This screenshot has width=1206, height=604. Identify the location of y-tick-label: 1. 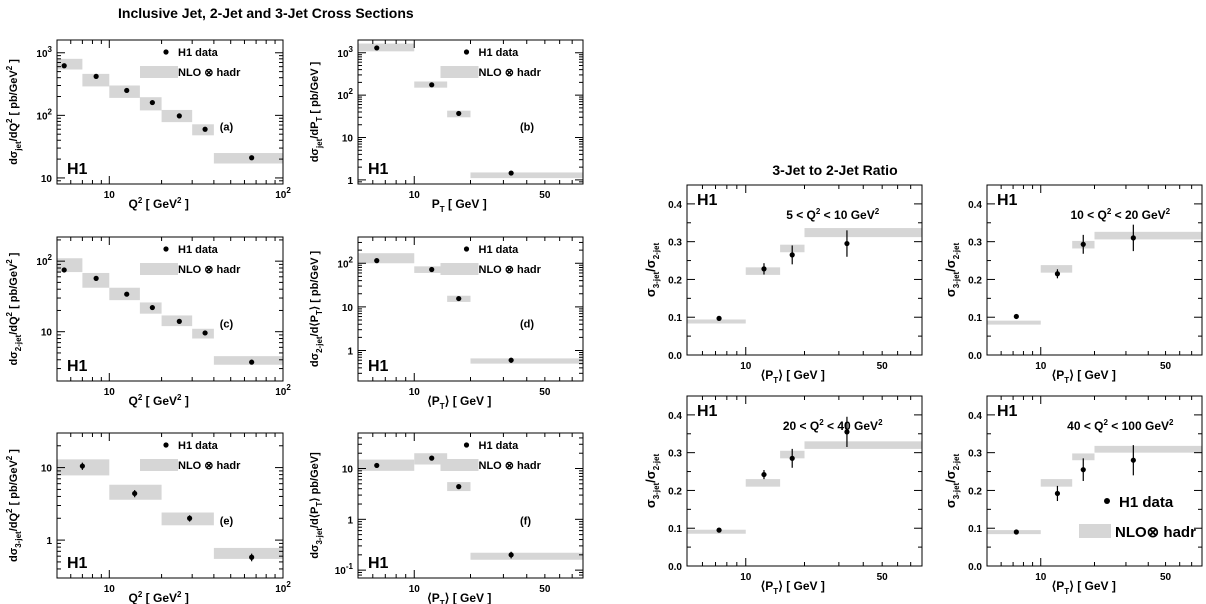
(49, 541).